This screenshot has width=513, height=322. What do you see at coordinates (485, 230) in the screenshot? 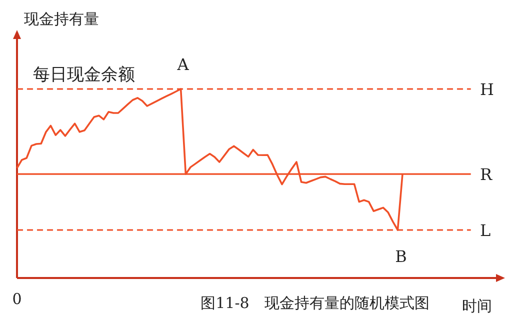
I see `ref-line-label: L` at bounding box center [485, 230].